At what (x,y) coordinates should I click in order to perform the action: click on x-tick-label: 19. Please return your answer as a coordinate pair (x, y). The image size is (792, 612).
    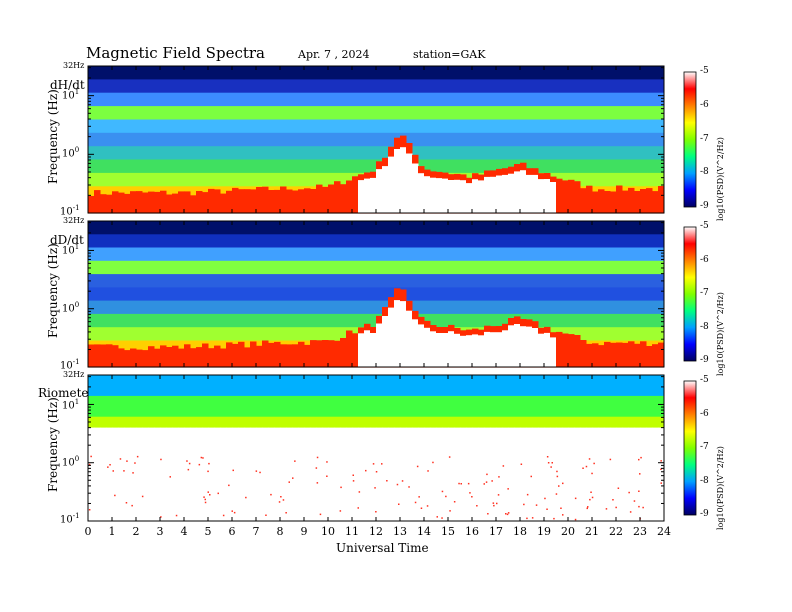
    Looking at the image, I should click on (544, 531).